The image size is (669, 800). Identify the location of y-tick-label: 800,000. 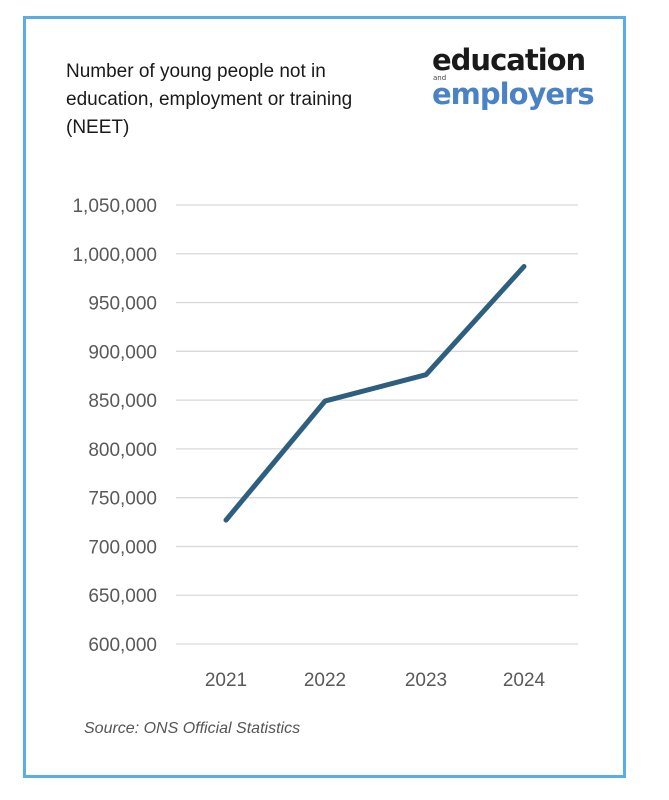
(122, 450).